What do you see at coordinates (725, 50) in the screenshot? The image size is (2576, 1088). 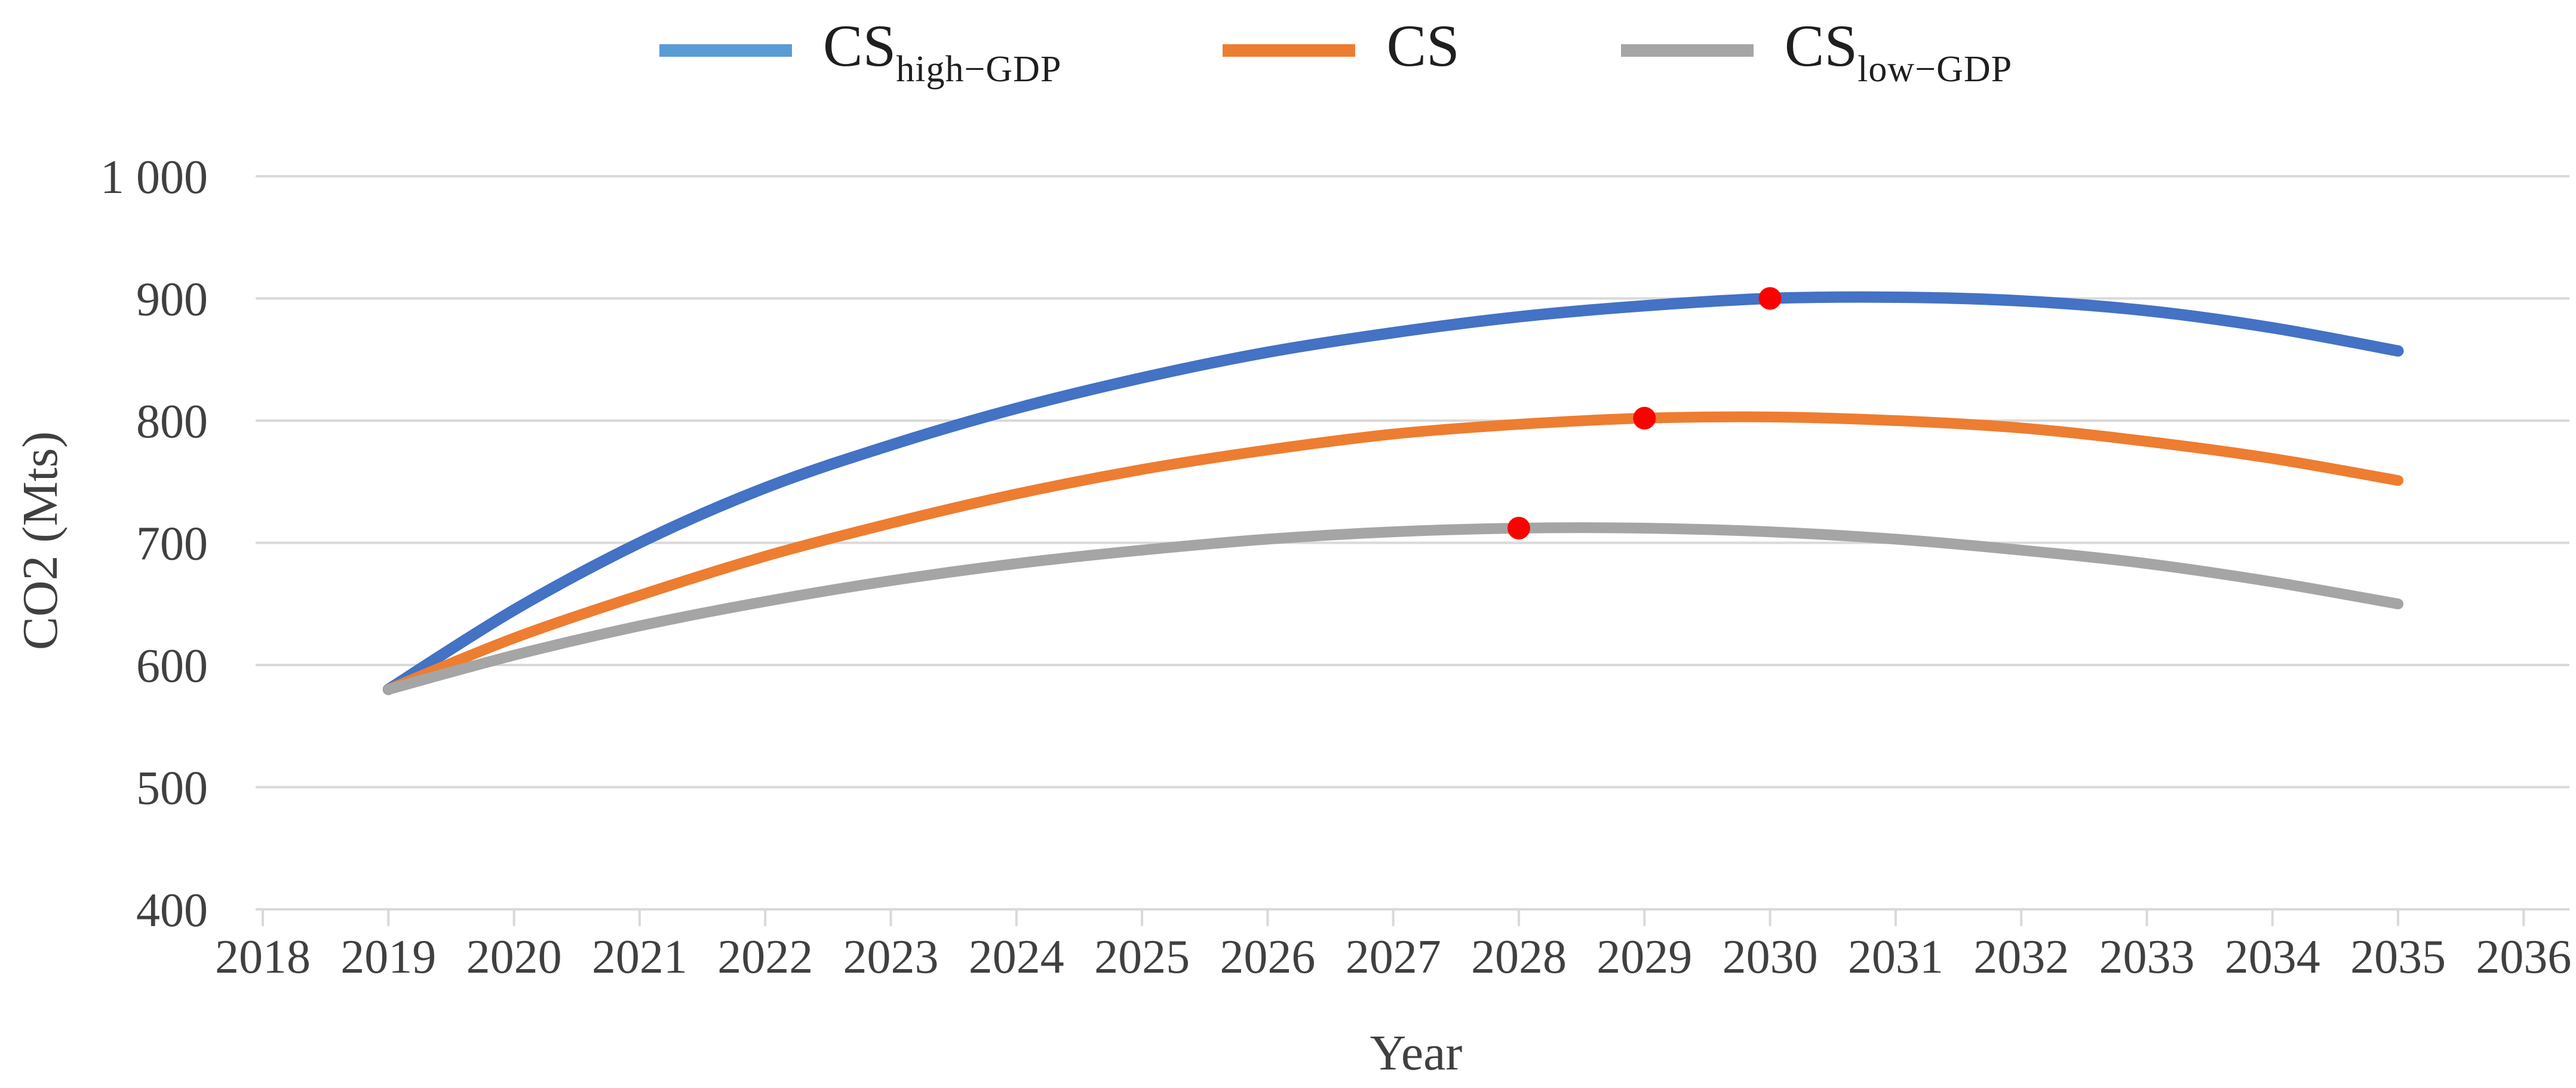 I see `legend-swatch-cs-high-gdp` at bounding box center [725, 50].